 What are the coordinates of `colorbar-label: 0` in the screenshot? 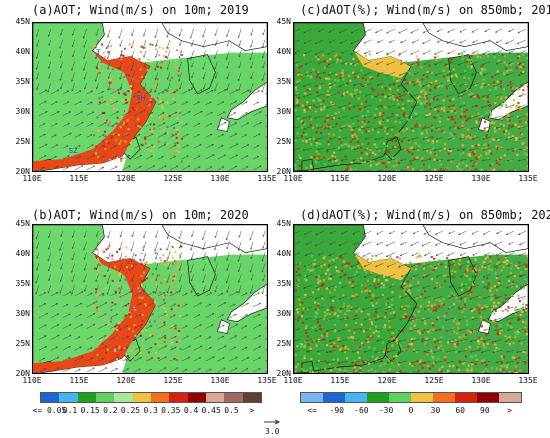 It's located at (411, 410).